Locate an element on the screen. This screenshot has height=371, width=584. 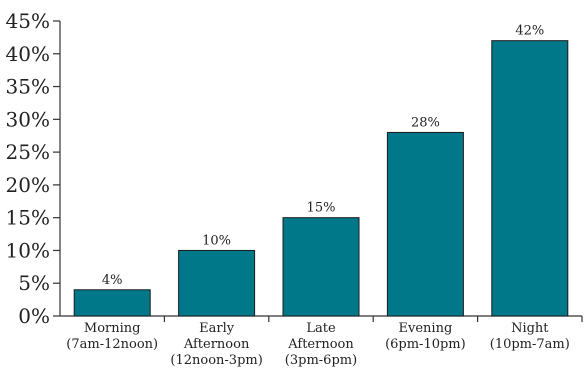
category-label: (6pm-10pm) is located at coordinates (425, 344).